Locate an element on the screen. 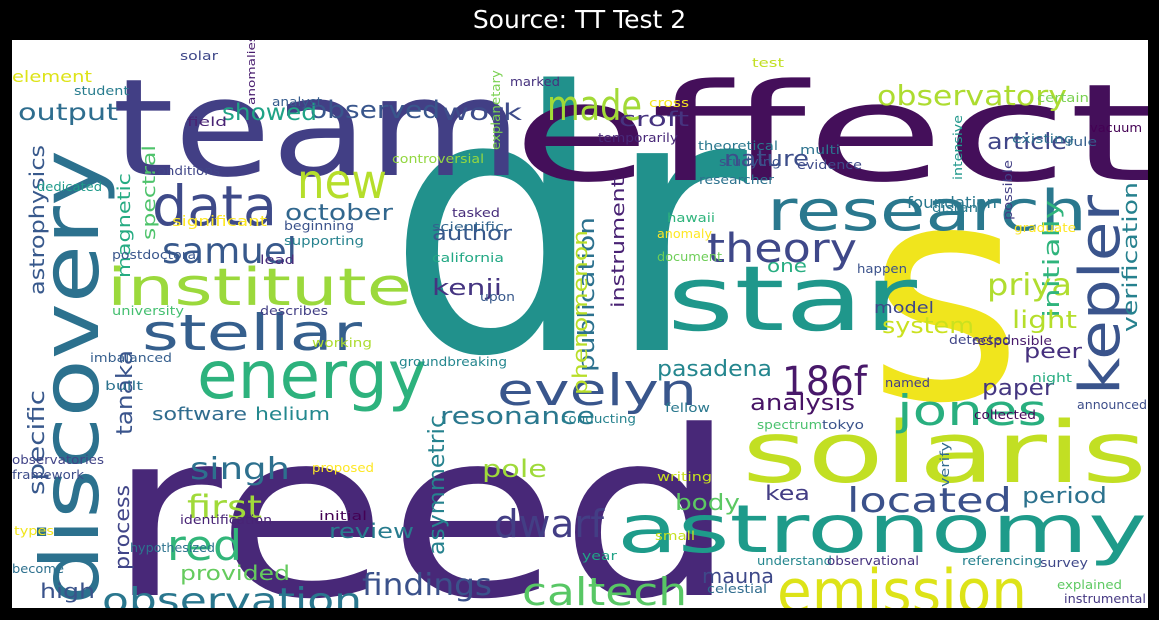  word-collected: collected is located at coordinates (1005, 415).